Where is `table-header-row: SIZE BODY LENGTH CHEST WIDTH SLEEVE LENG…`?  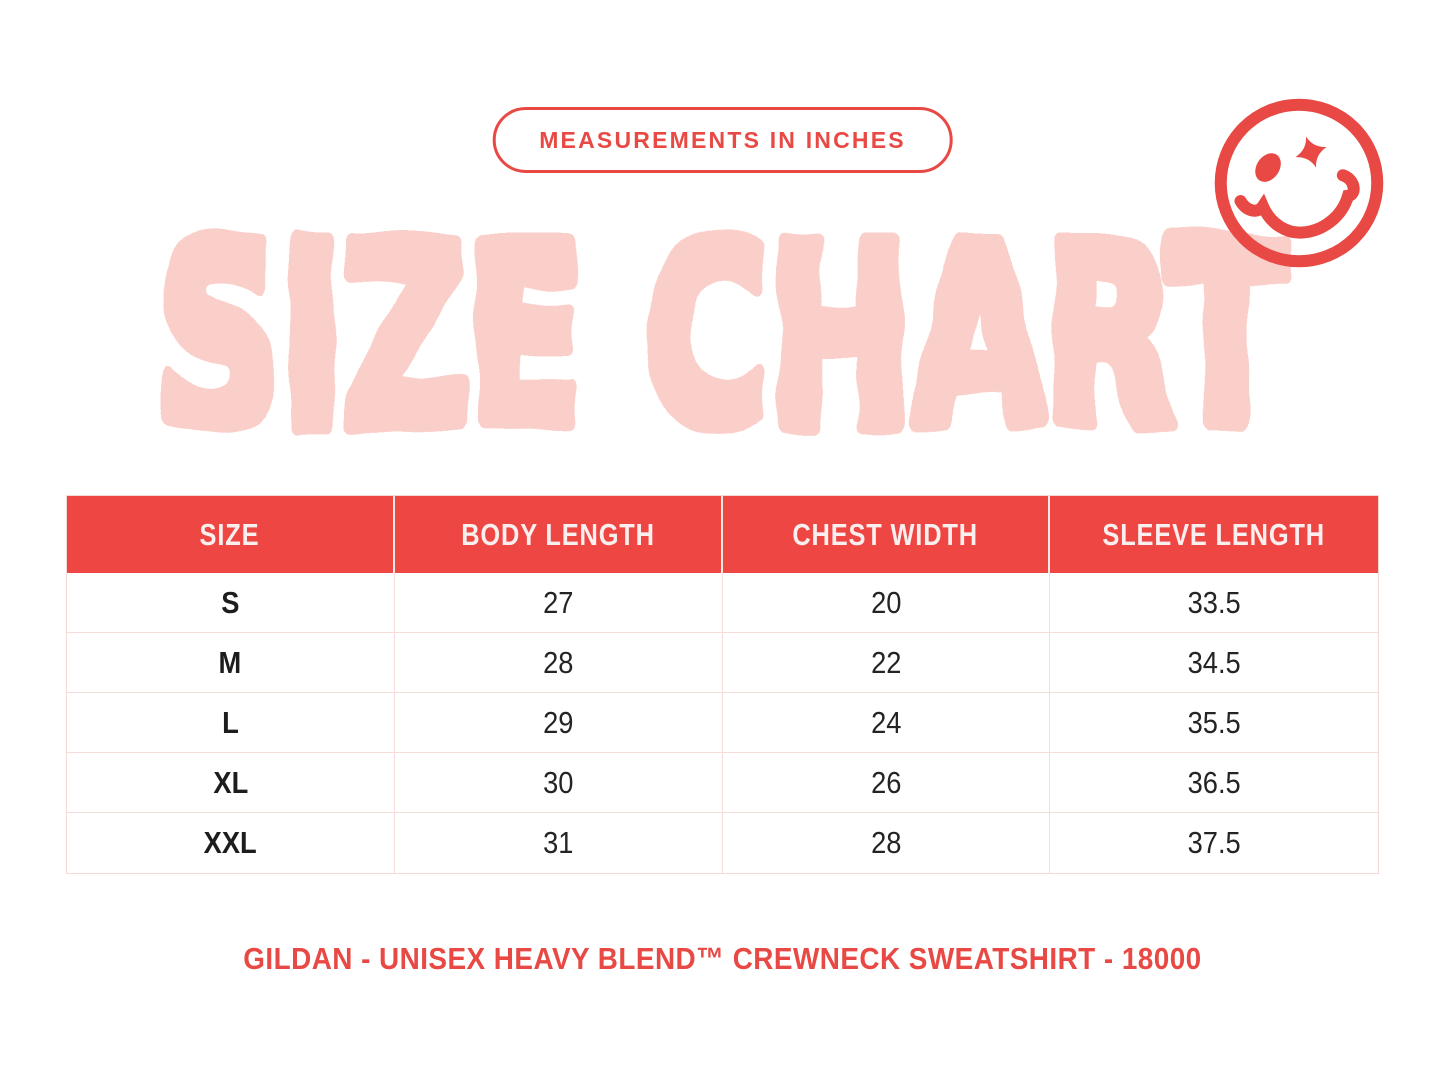
table-header-row: SIZE BODY LENGTH CHEST WIDTH SLEEVE LENG… is located at coordinates (722, 534).